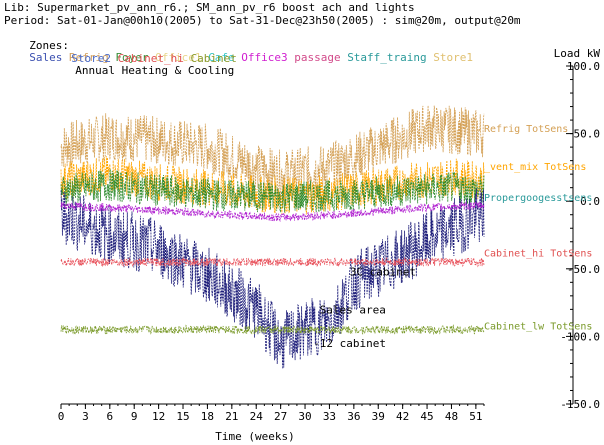 Image resolution: width=604 pixels, height=445 pixels. Describe the element at coordinates (321, 57) in the screenshot. I see `zone-passage: passage` at that location.